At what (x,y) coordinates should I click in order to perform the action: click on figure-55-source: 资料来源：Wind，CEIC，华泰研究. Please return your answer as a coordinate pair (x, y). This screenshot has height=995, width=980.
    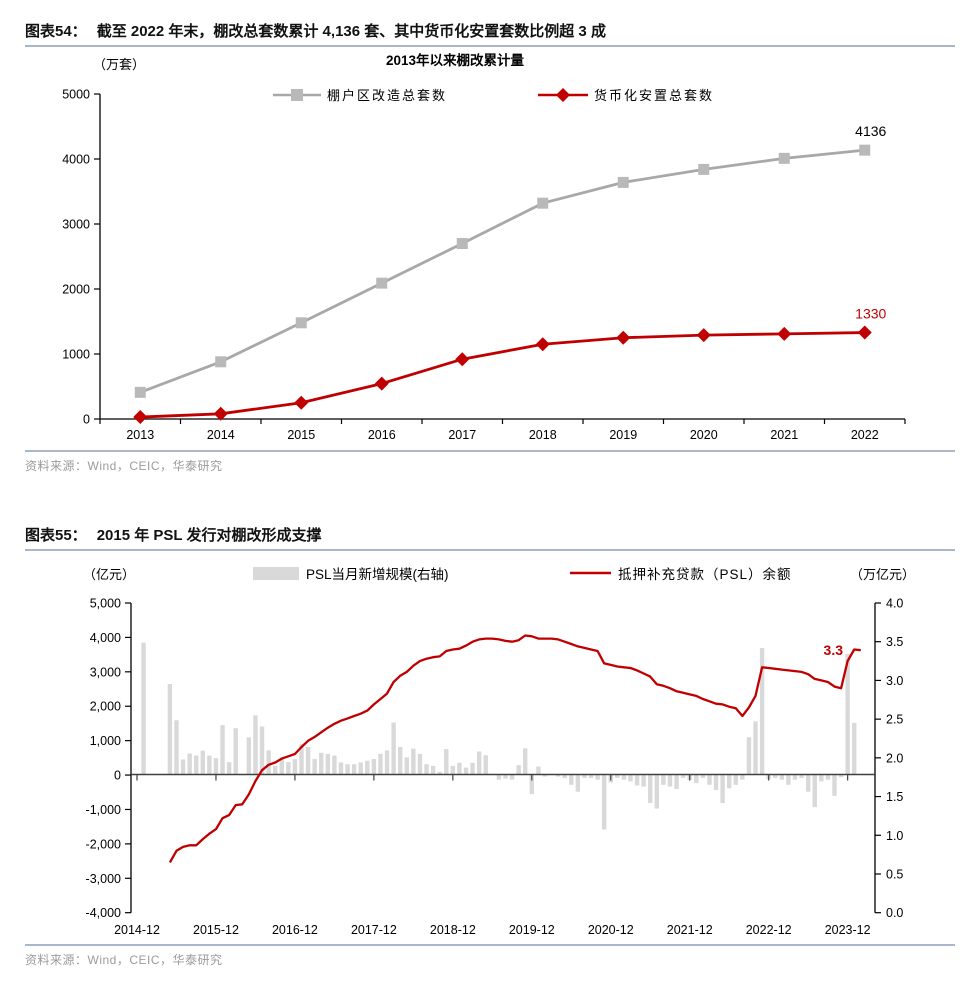
    Looking at the image, I should click on (124, 960).